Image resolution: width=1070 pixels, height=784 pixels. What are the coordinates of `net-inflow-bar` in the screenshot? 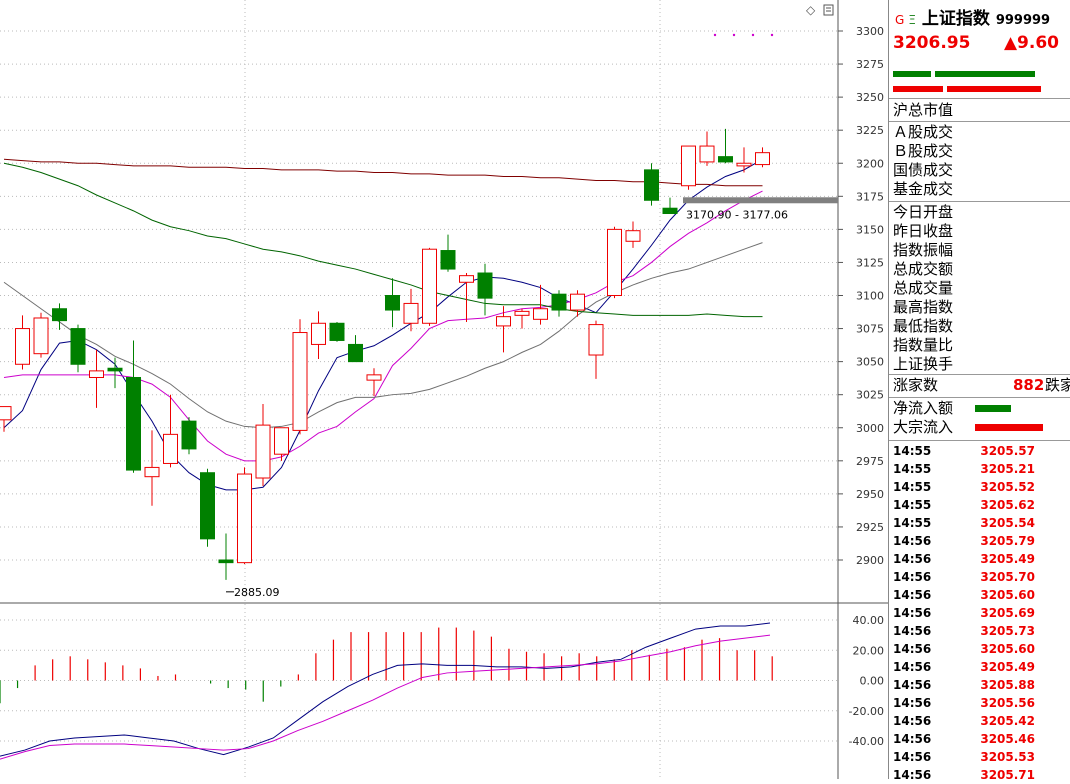 It's located at (993, 408).